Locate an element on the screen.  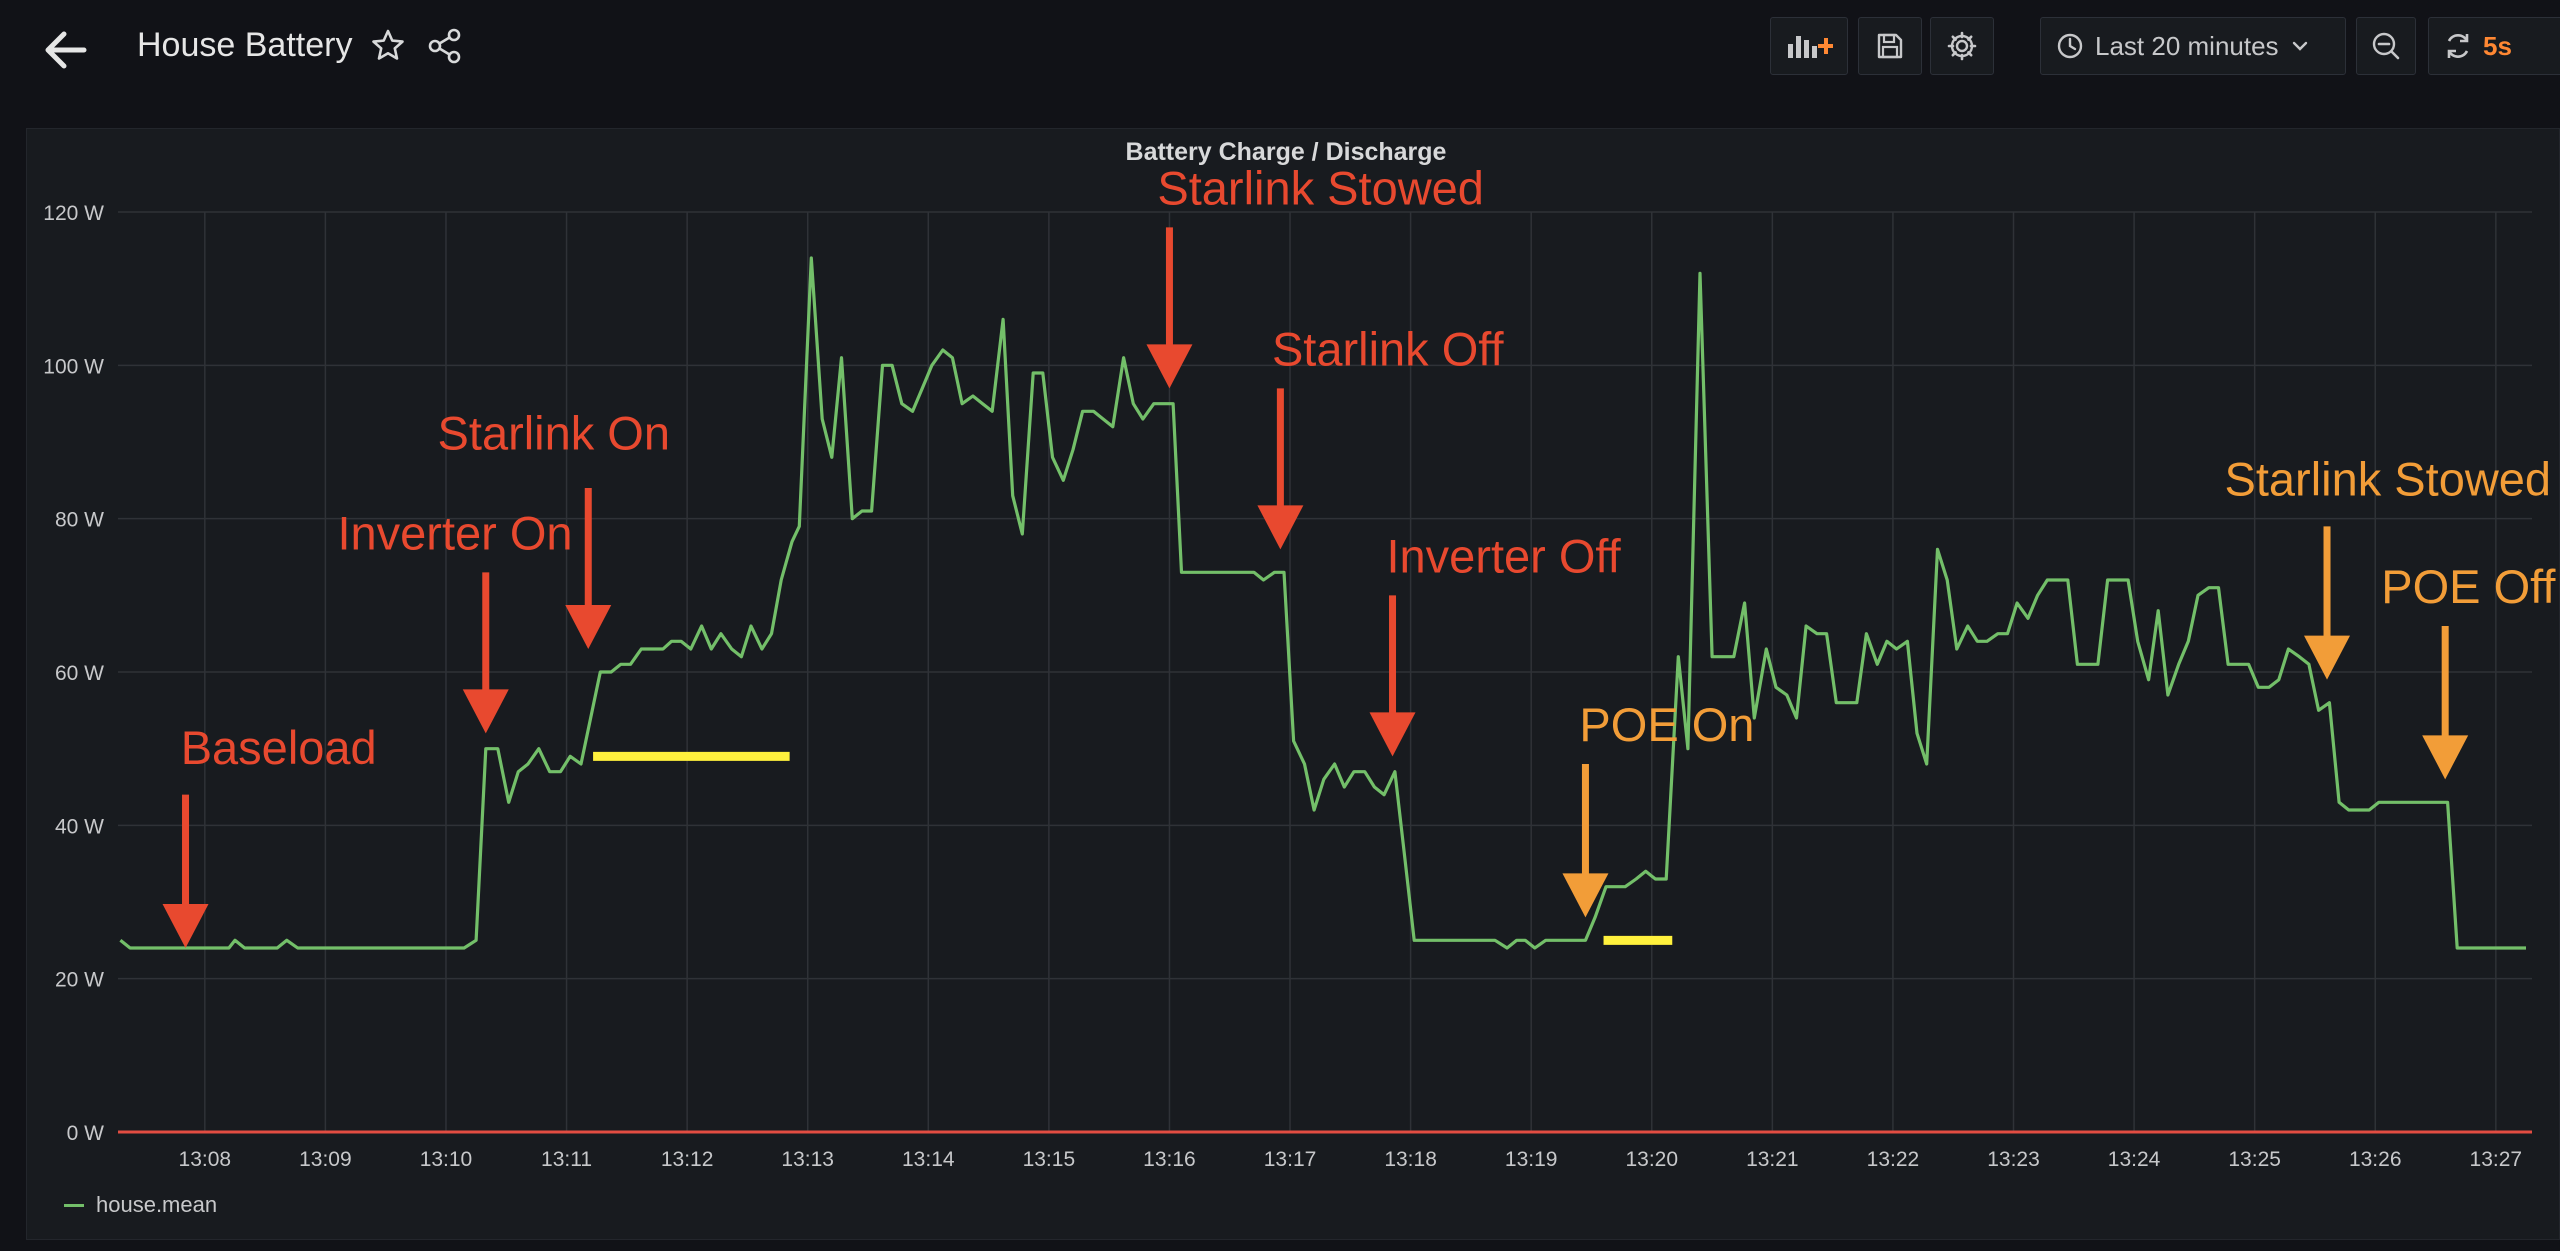
x-tick-label: 13:16 is located at coordinates (1169, 1159).